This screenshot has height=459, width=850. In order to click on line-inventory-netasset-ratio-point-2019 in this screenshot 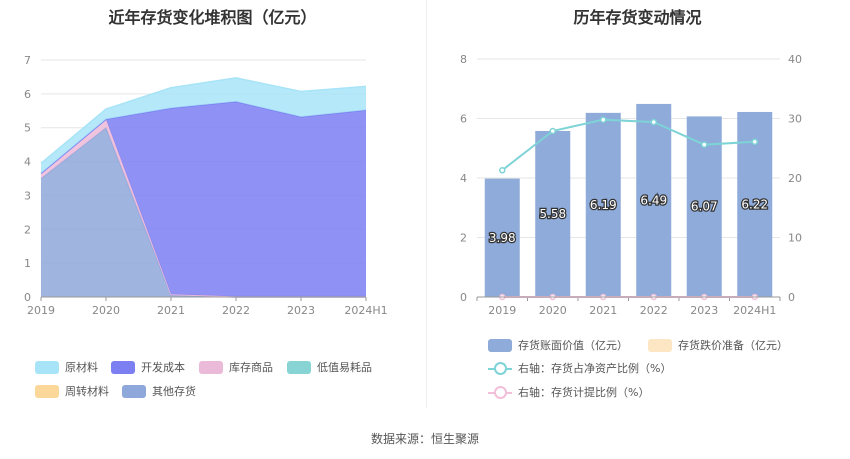, I will do `click(502, 170)`.